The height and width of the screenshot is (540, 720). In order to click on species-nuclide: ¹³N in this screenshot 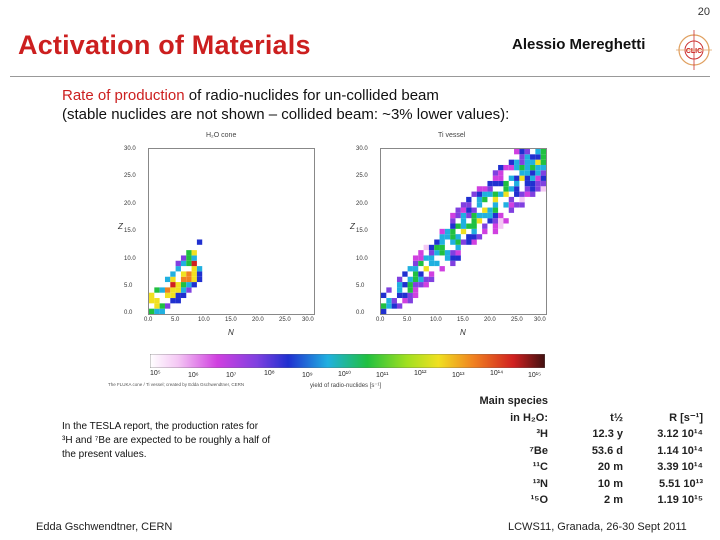, I will do `click(540, 483)`.